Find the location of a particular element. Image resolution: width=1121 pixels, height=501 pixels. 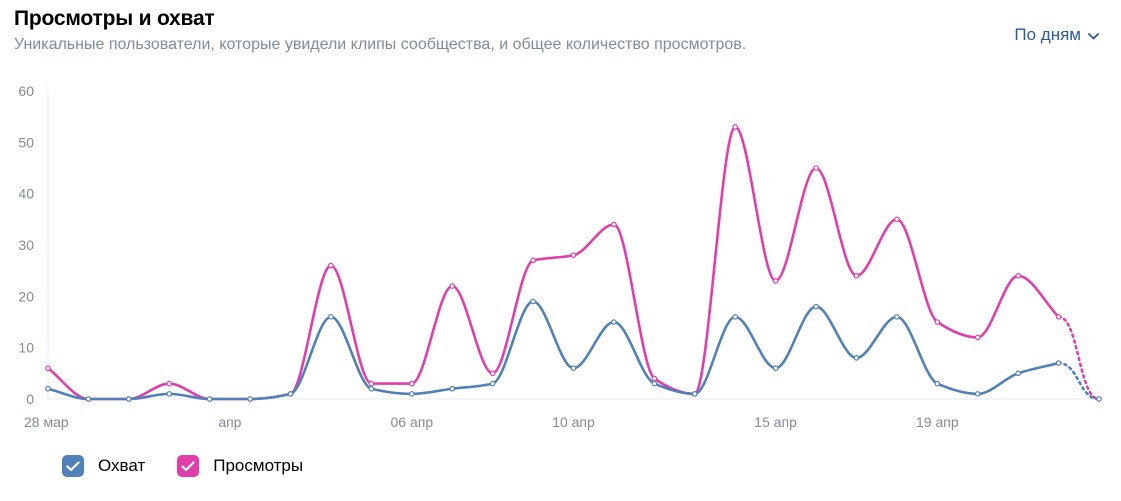

x-tick-label: 15 апр is located at coordinates (775, 422).